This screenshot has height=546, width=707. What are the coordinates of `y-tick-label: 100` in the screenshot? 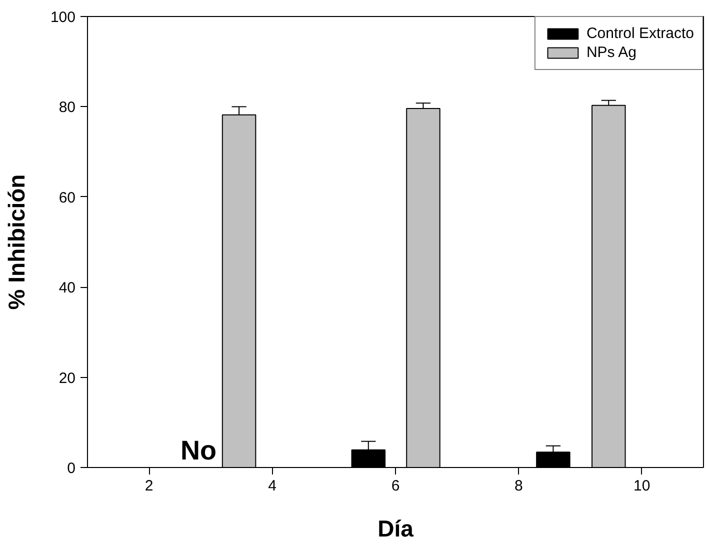 It's located at (63, 17).